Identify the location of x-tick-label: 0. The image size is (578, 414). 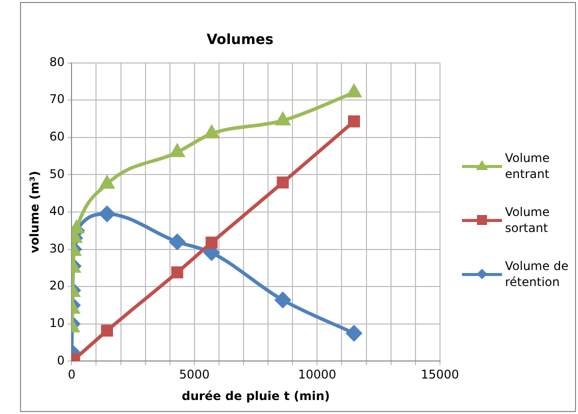
(72, 375).